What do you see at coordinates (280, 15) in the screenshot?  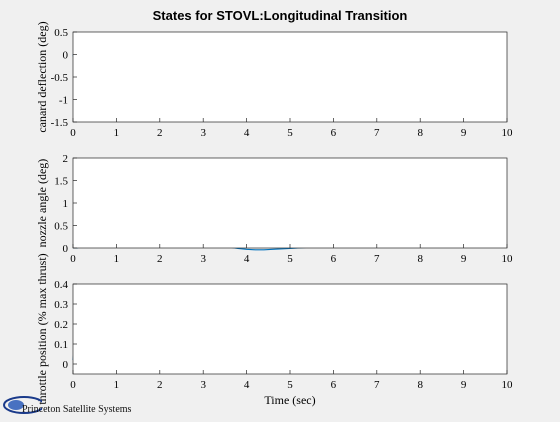 I see `figure-title: States for STOVL:Longitudinal Transition` at bounding box center [280, 15].